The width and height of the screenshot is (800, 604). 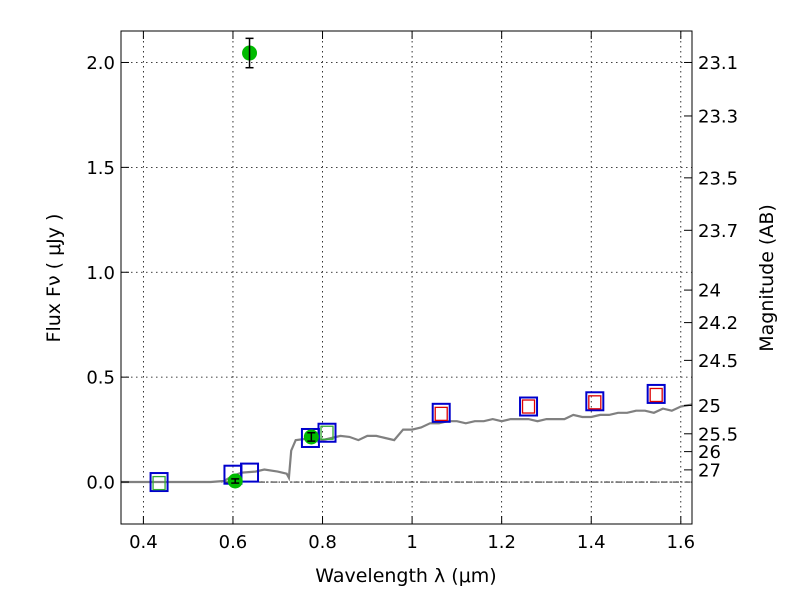 What do you see at coordinates (718, 116) in the screenshot?
I see `magnitude-tick-label: 23.3` at bounding box center [718, 116].